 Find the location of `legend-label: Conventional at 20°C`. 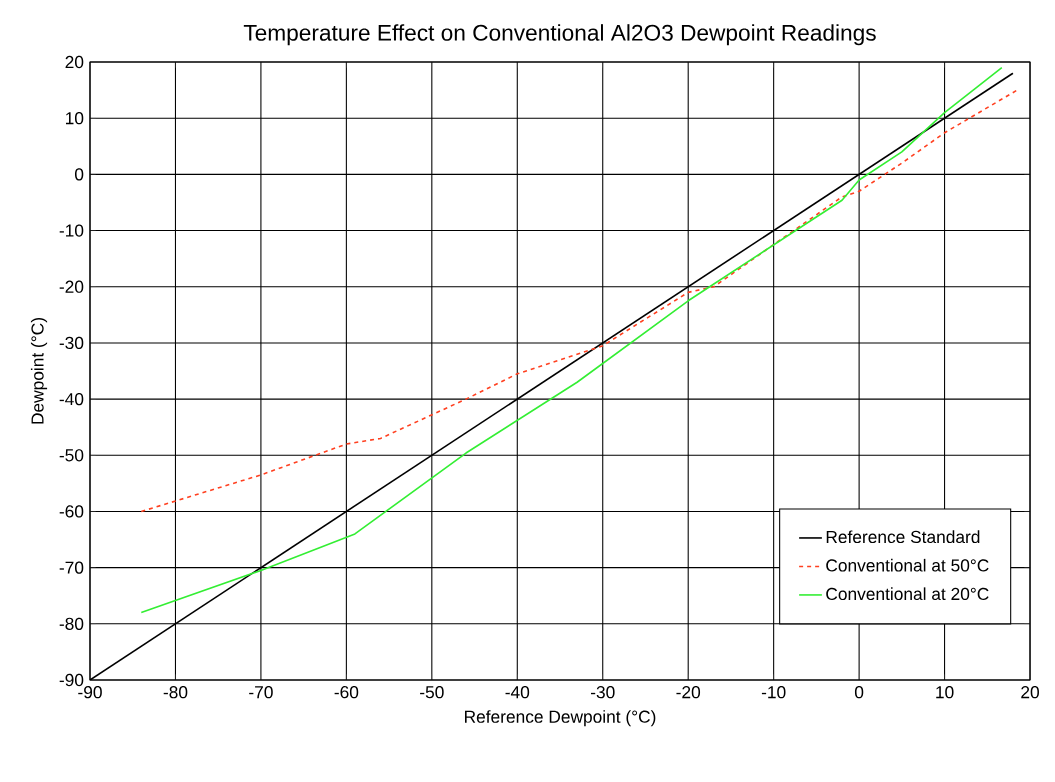

legend-label: Conventional at 20°C is located at coordinates (907, 594).